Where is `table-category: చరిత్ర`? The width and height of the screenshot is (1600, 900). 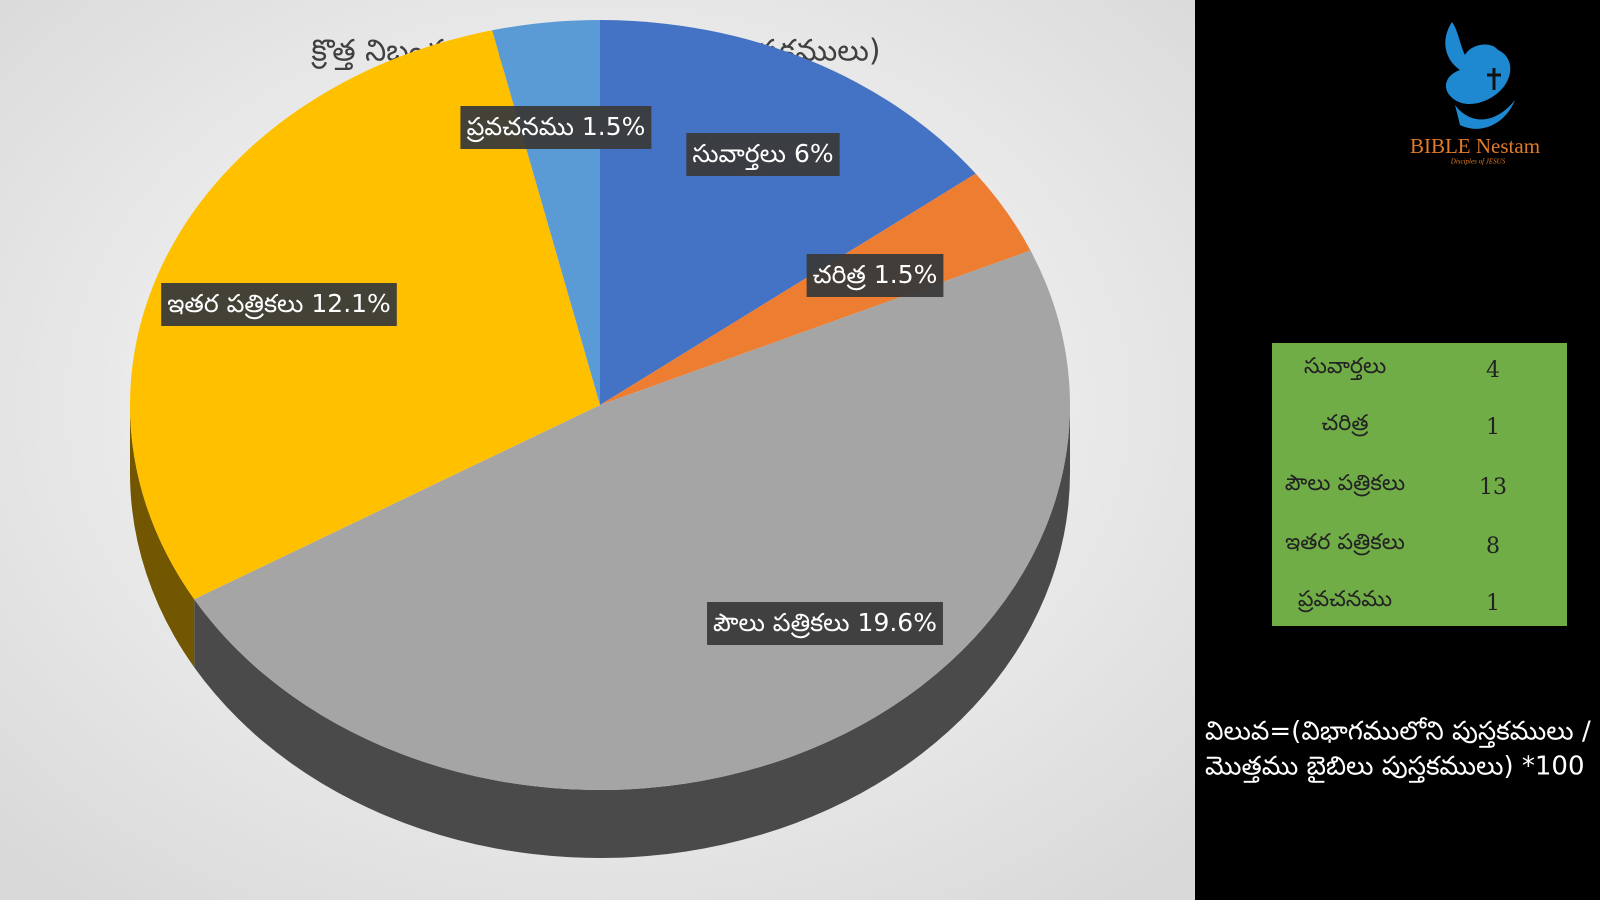
table-category: చరిత్ర is located at coordinates (1345, 424).